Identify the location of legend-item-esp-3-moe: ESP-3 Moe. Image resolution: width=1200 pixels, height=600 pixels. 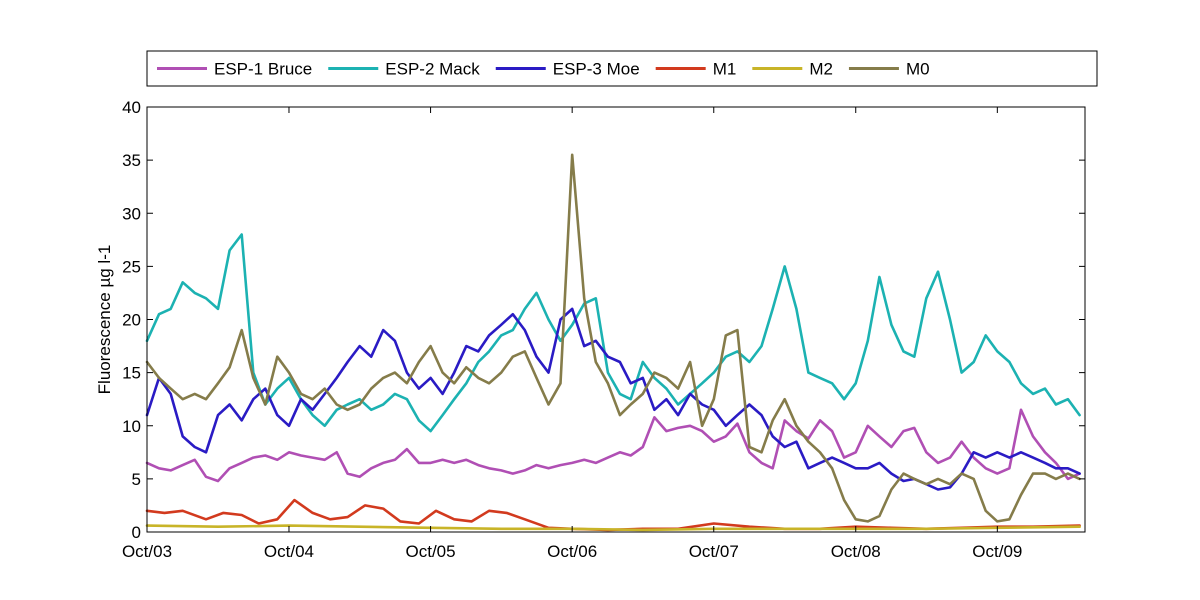
(567, 69).